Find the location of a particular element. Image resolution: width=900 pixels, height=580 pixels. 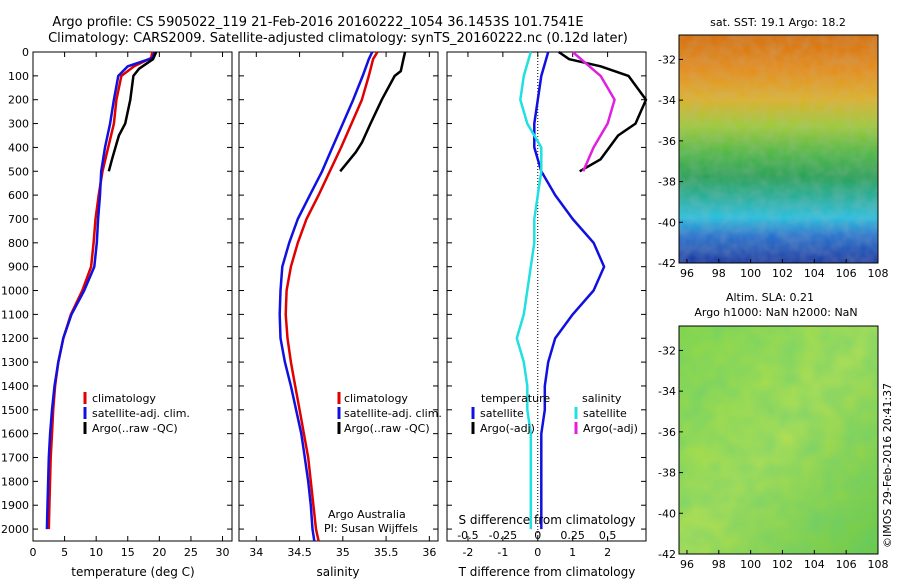

x-tick-label: 36 is located at coordinates (429, 552).